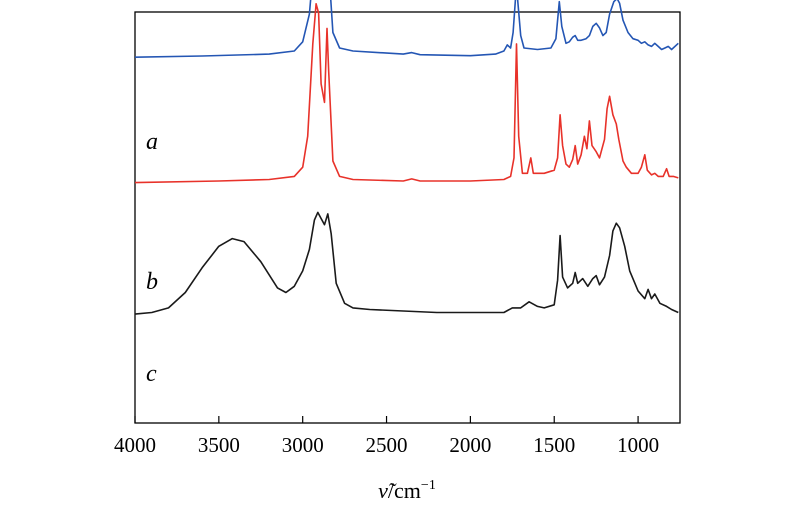  I want to click on x-tick-label-3000: 3000, so click(303, 445).